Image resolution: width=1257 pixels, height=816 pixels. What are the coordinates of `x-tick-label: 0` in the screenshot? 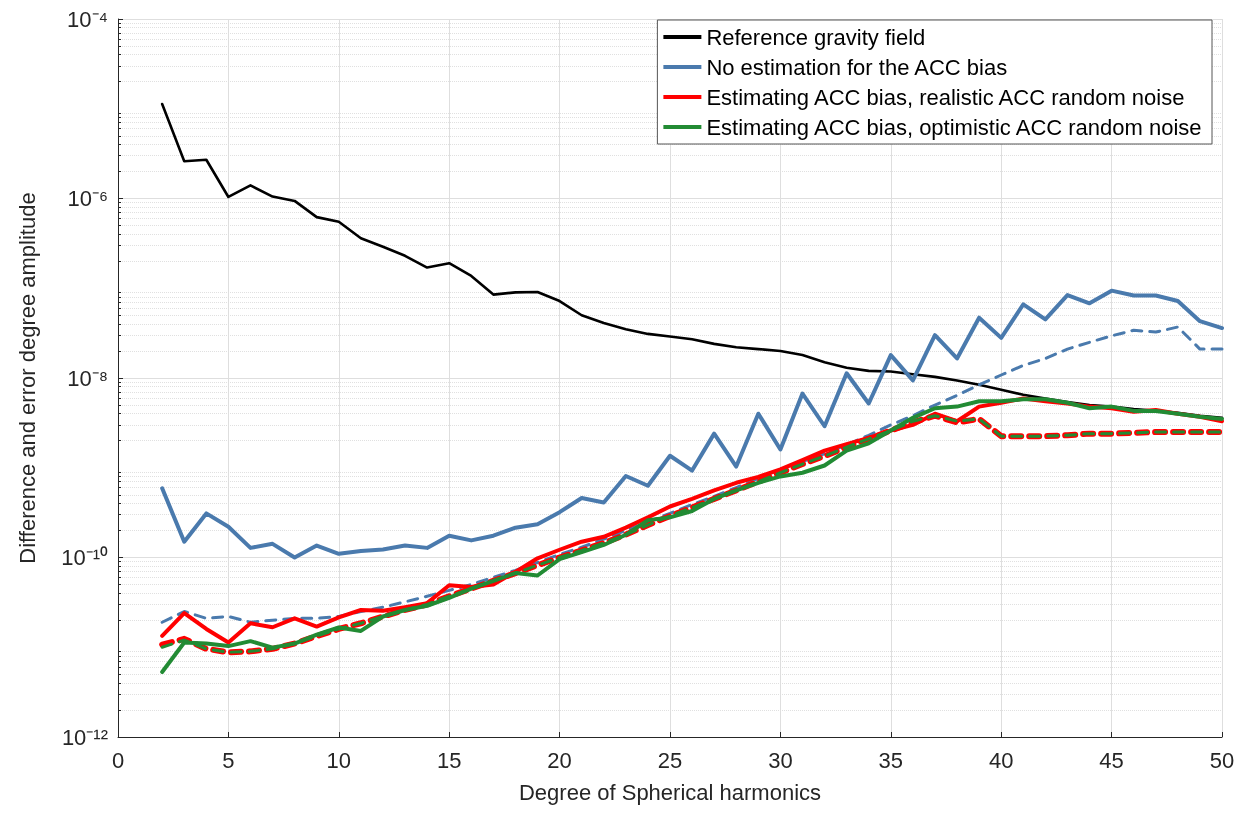 It's located at (118, 760).